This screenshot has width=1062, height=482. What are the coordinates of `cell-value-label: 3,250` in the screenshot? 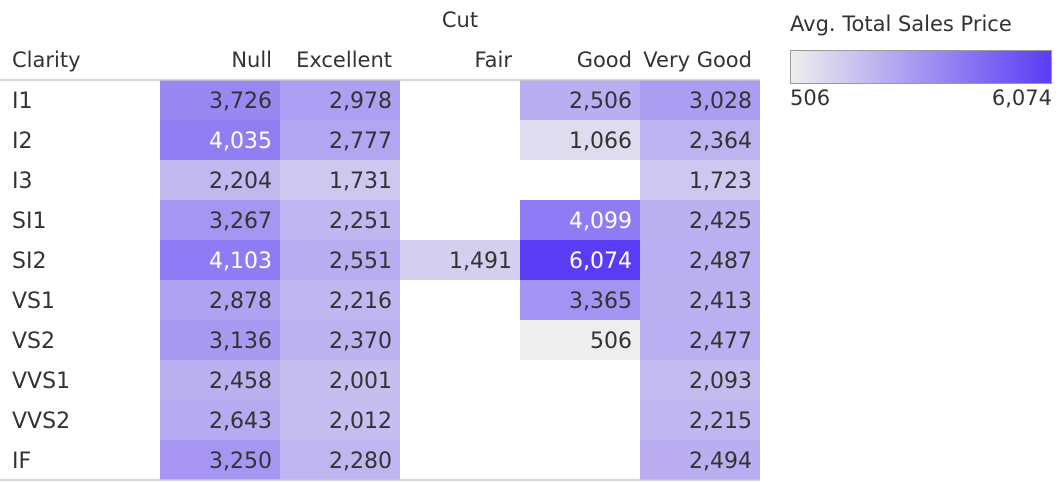 It's located at (240, 461).